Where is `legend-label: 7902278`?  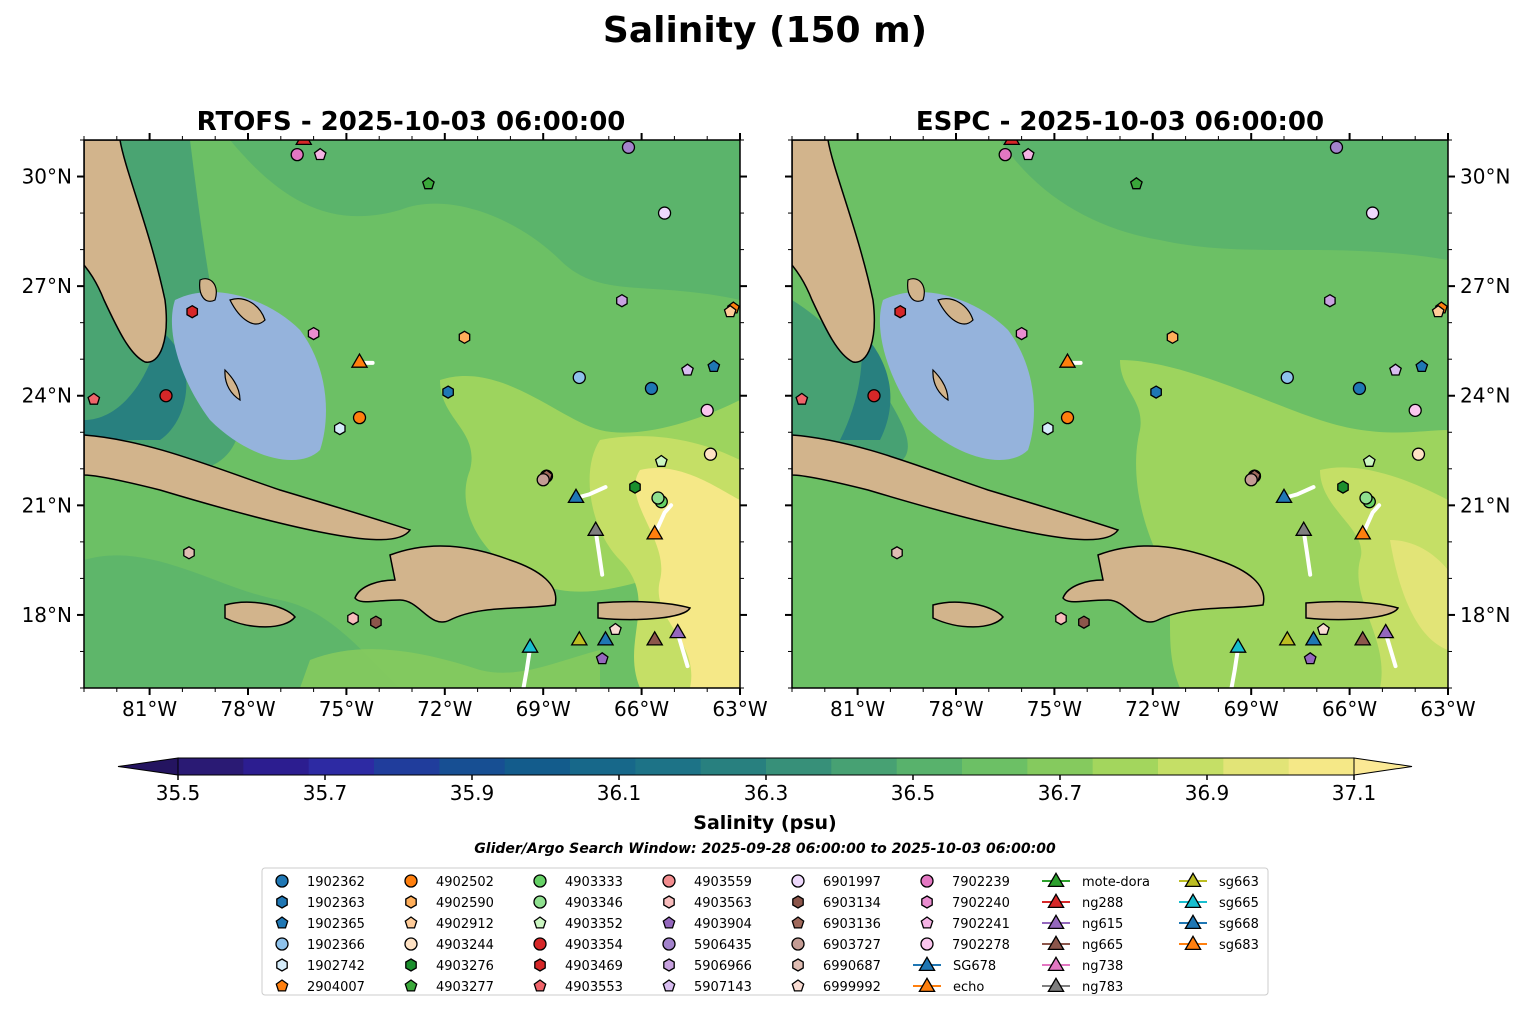 legend-label: 7902278 is located at coordinates (981, 945).